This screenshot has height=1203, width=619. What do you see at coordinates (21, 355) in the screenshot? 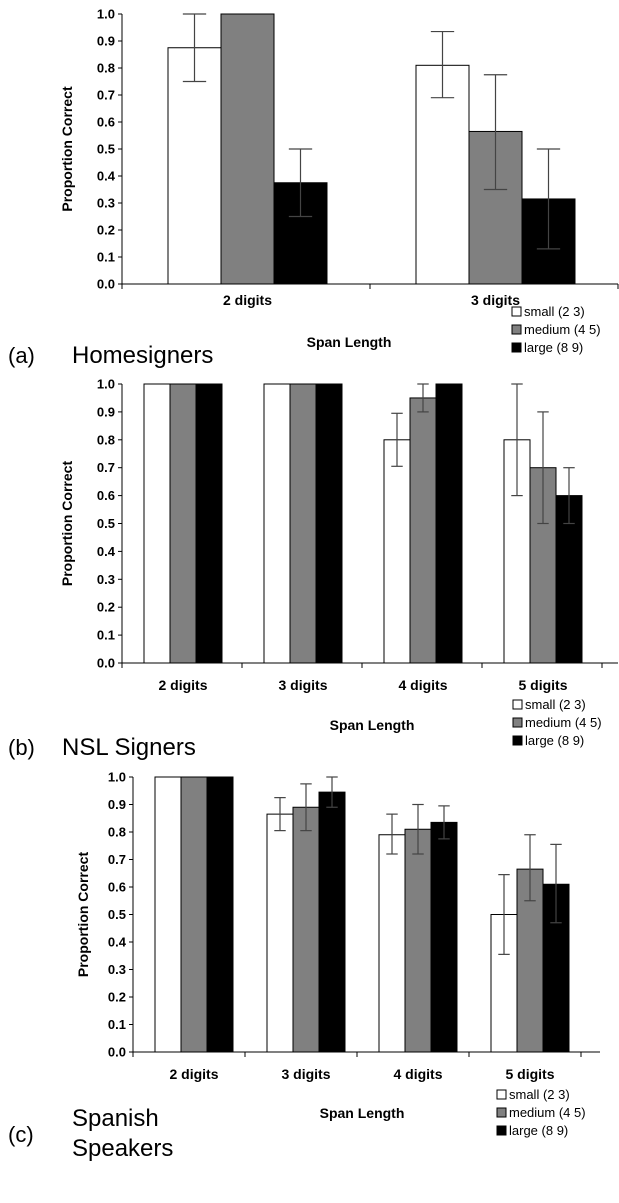
I see `panel-1-panel-letter: (a)` at bounding box center [21, 355].